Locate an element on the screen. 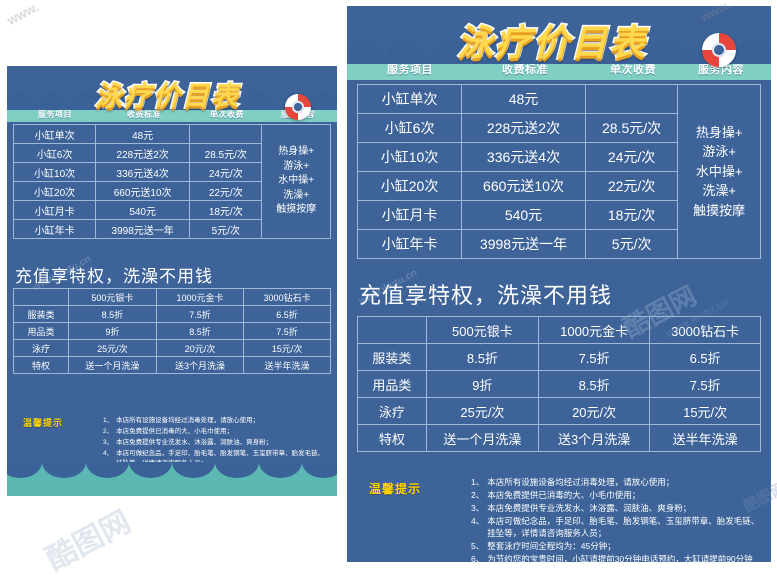  note-text: 整套泳疗时间全程均为：45分钟； is located at coordinates (551, 546).